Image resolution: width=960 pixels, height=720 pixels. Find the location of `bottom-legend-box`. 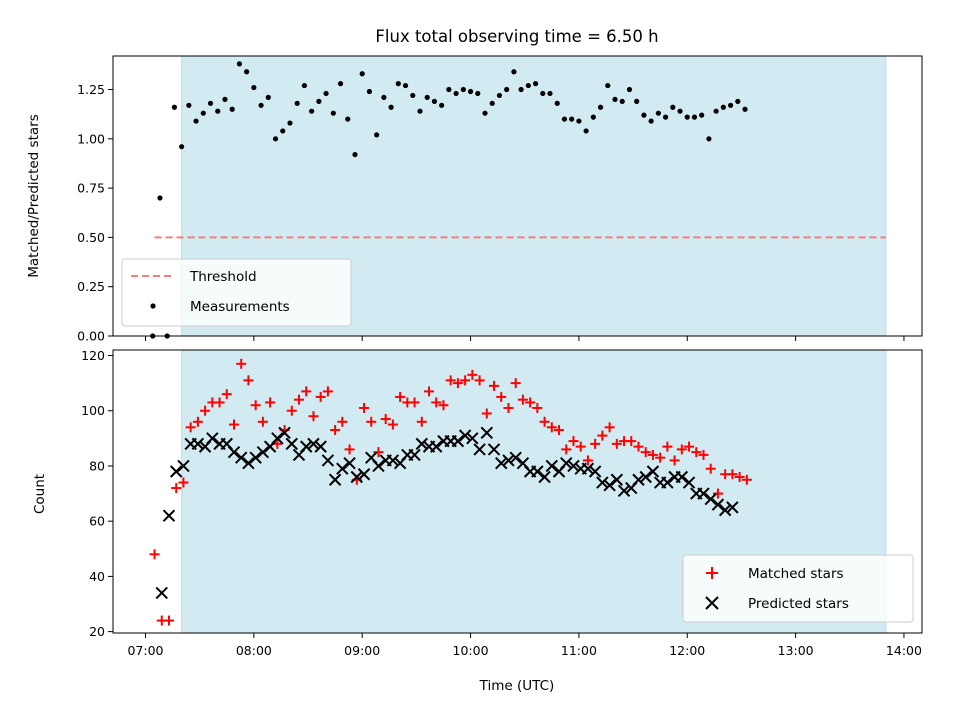

bottom-legend-box is located at coordinates (798, 588).